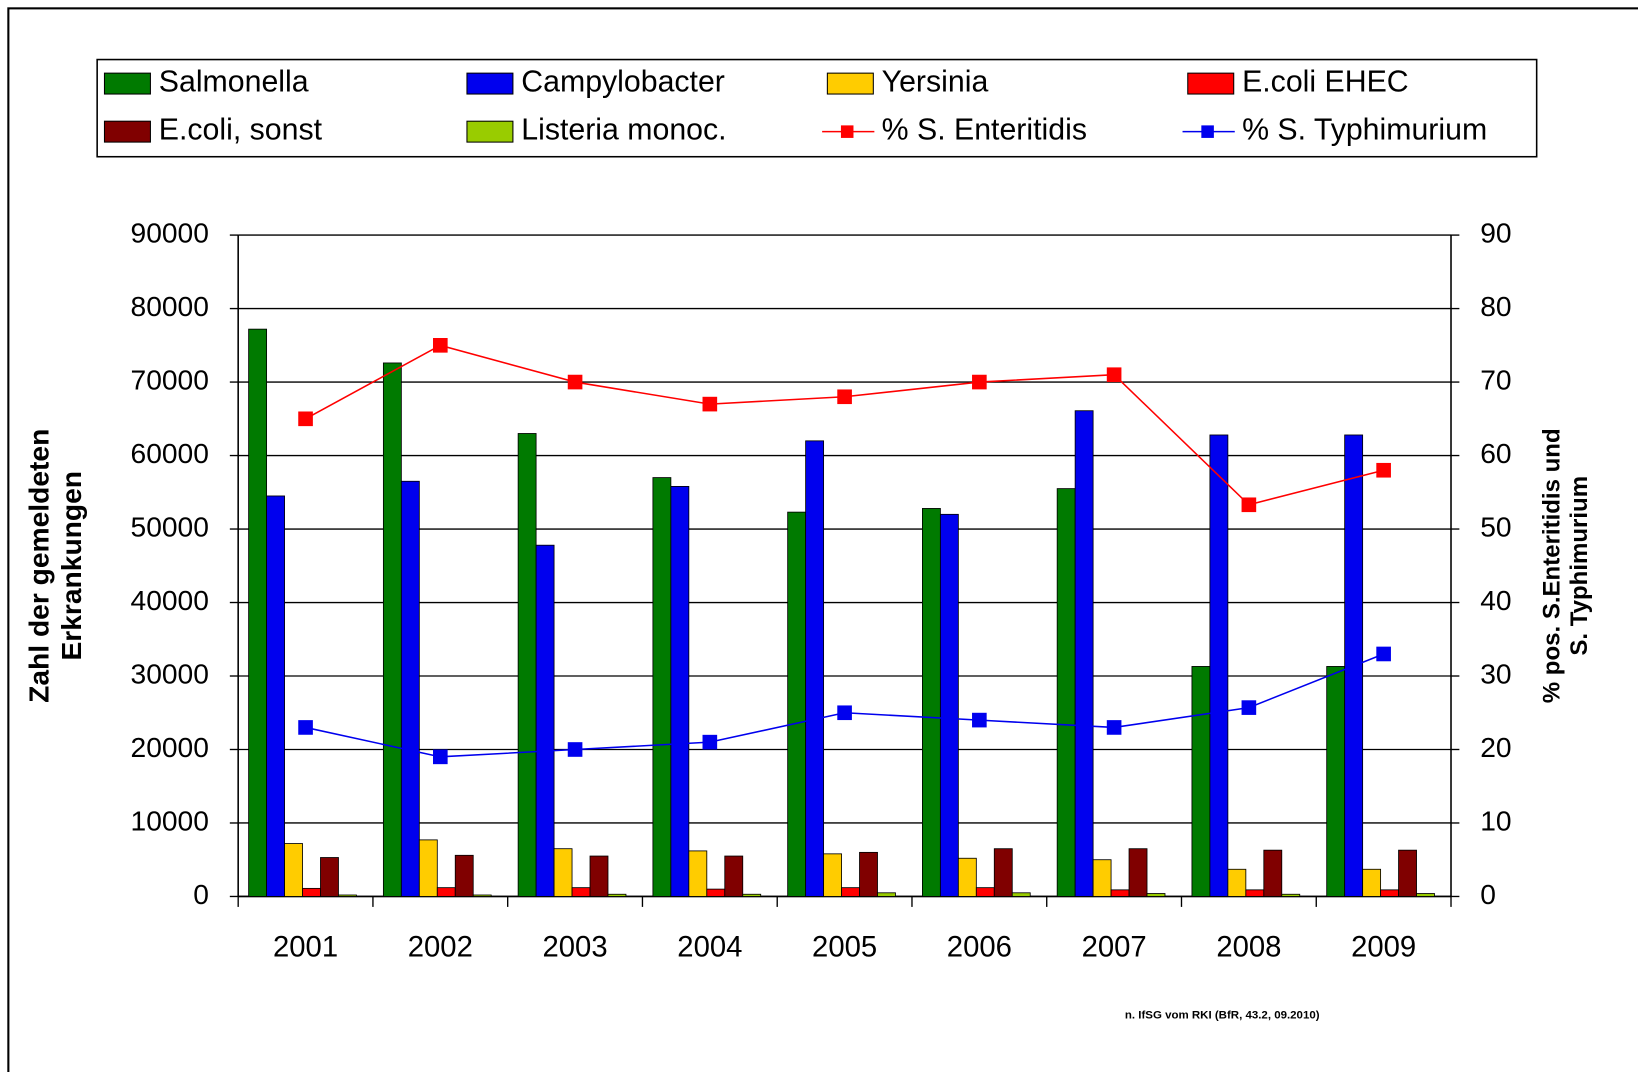 The image size is (1638, 1072). Describe the element at coordinates (979, 947) in the screenshot. I see `x-tick-label: 2006` at that location.